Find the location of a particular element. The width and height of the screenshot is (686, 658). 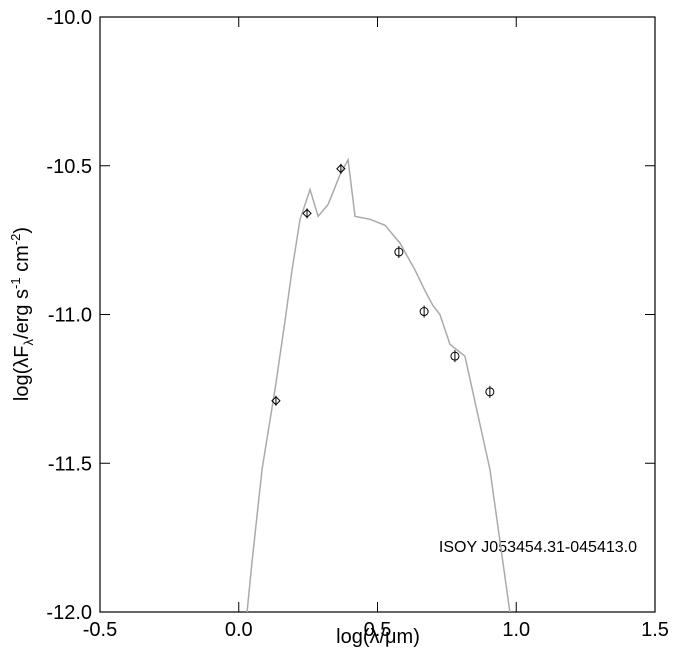

y-axis-label: log(λFλ/erg s-1 cm-2) is located at coordinates (22, 314).